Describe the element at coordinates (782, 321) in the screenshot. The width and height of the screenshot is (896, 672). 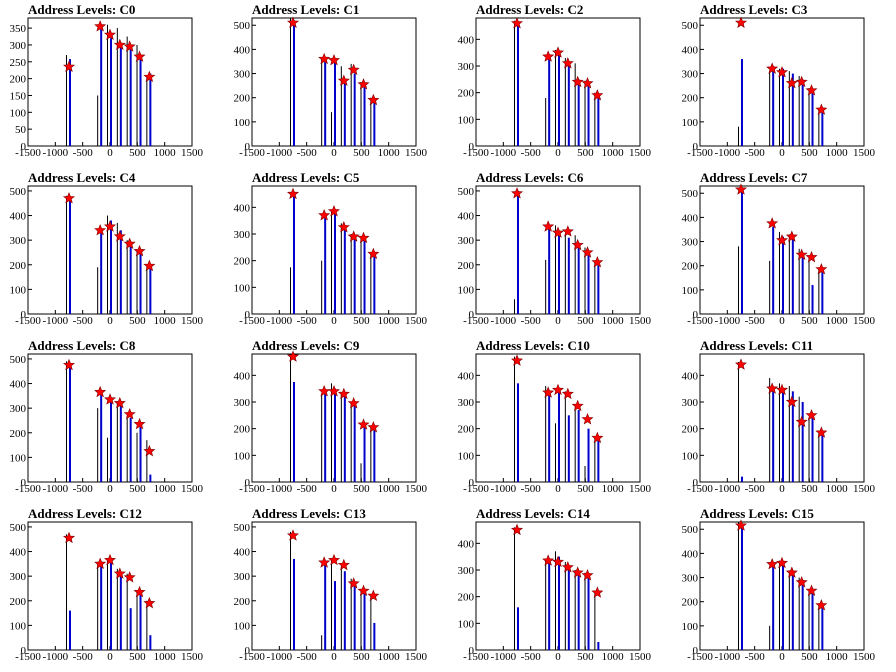
I see `x-tick-label: 0` at that location.